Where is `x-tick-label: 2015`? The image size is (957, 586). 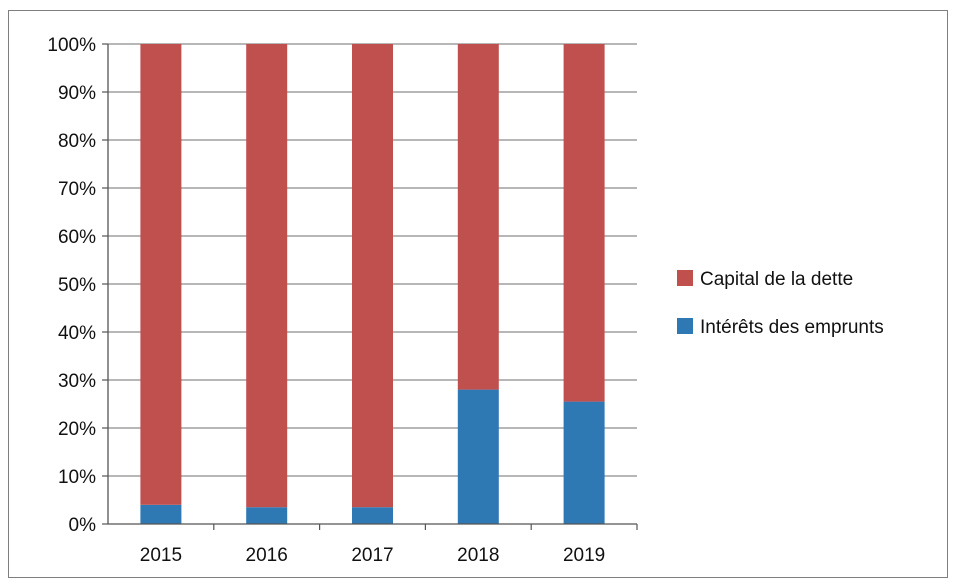 x-tick-label: 2015 is located at coordinates (161, 555).